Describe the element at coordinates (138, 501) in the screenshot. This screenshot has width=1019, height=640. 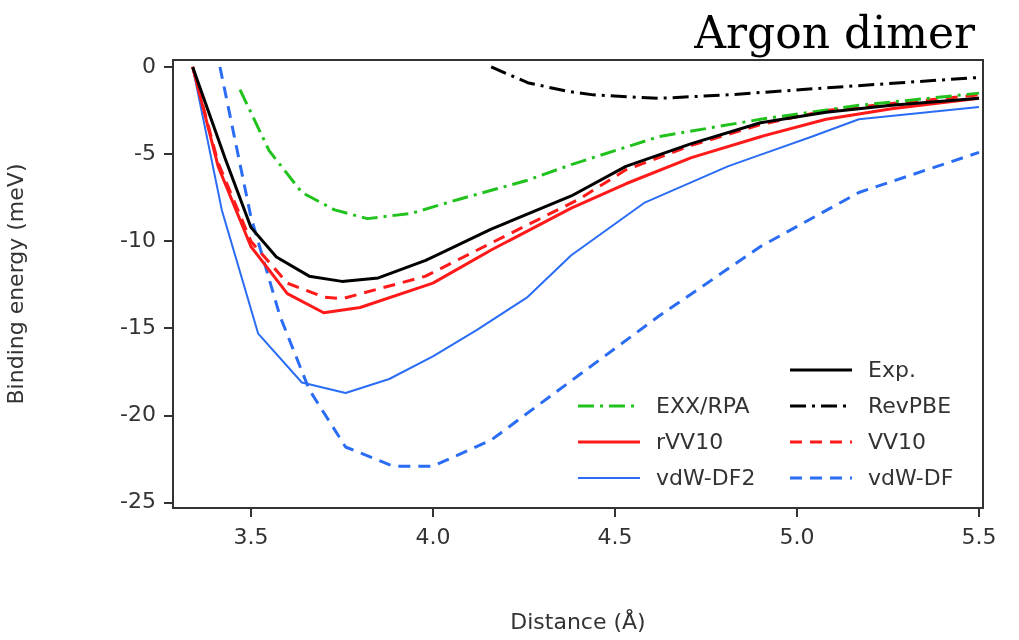
I see `y-tick-label: -25` at that location.